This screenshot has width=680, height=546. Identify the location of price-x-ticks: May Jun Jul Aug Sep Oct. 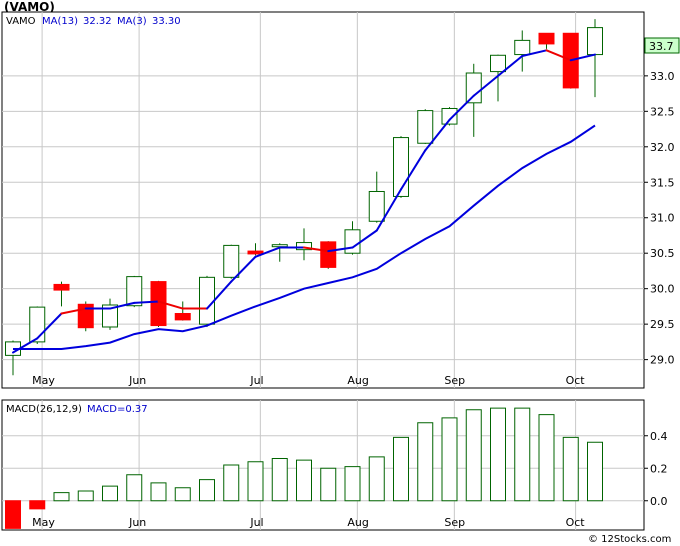
(308, 380).